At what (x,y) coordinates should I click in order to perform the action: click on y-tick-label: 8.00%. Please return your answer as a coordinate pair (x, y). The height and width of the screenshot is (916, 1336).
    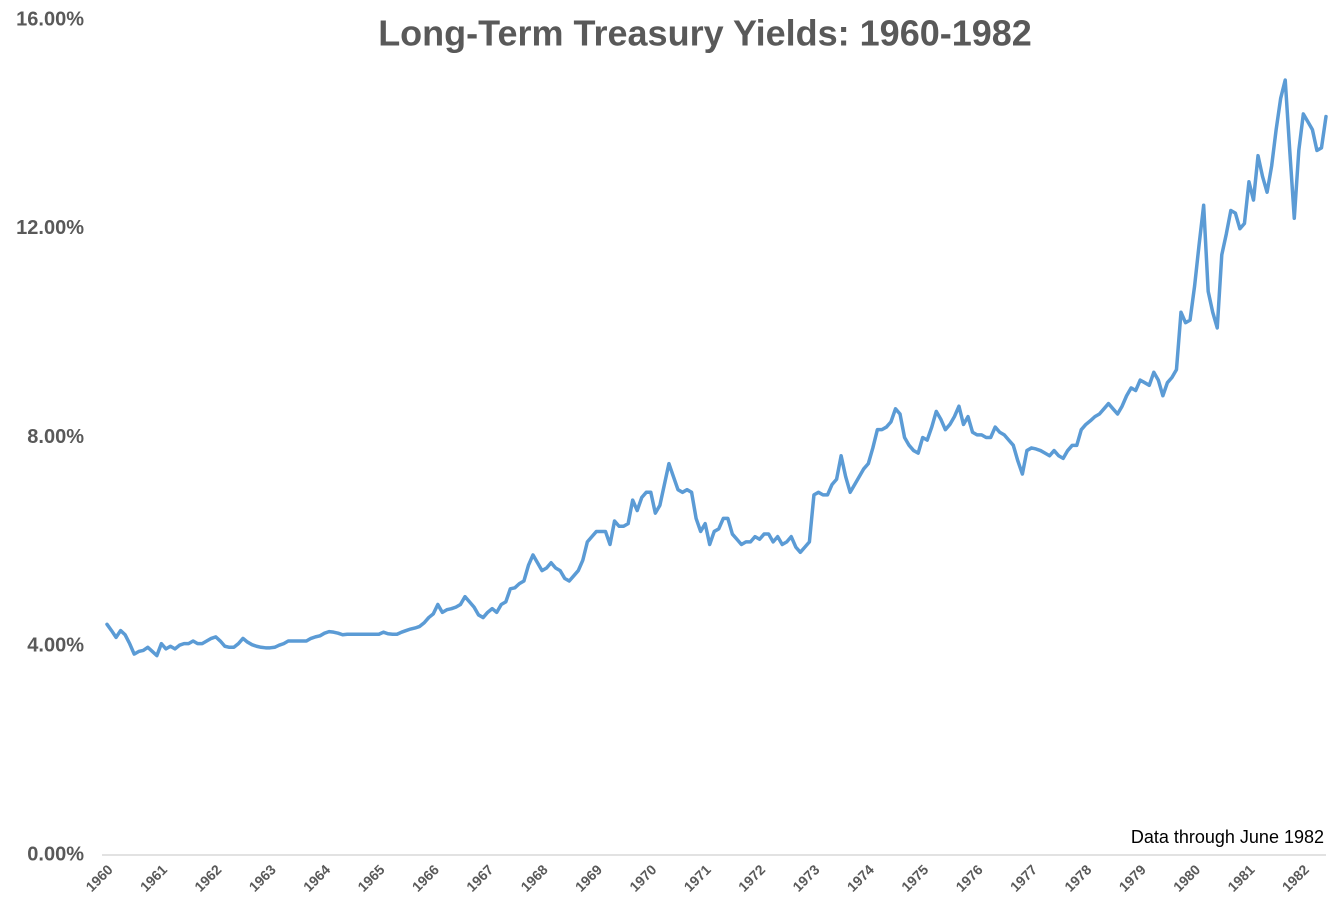
    Looking at the image, I should click on (55, 437).